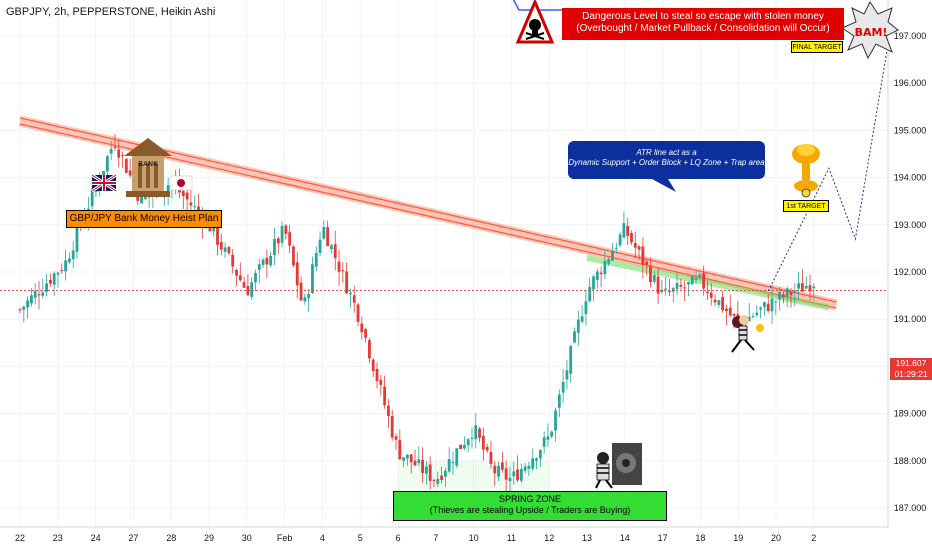 The width and height of the screenshot is (932, 550). Describe the element at coordinates (776, 538) in the screenshot. I see `x-tick-label: 20` at that location.